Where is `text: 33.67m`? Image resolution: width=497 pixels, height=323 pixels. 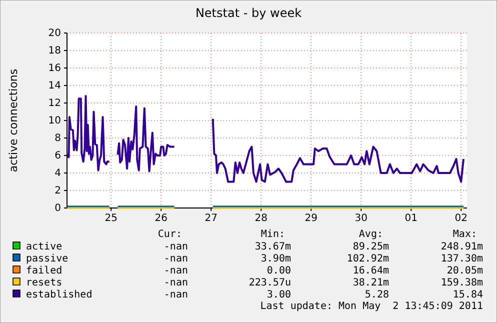 text: 33.67m is located at coordinates (272, 247).